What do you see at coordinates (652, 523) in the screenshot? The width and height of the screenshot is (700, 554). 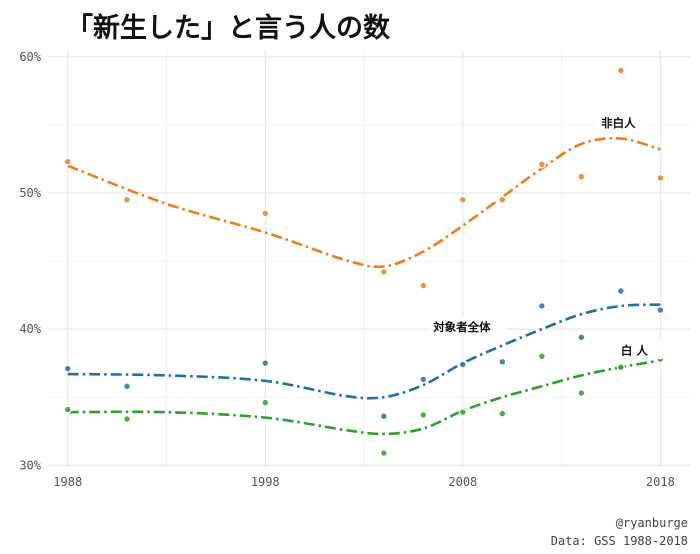 I see `credit-handle: @ryanburge` at bounding box center [652, 523].